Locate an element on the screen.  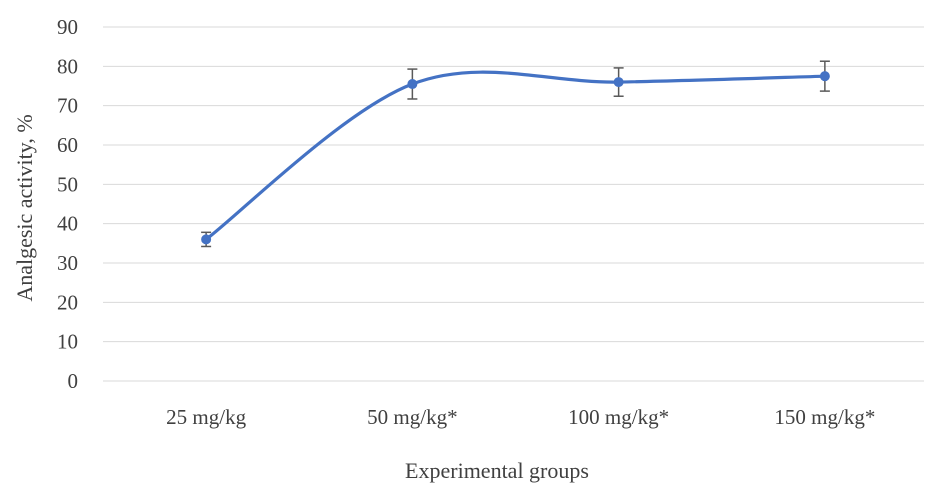
y-axis-title: Analgesic activity, % is located at coordinates (24, 207).